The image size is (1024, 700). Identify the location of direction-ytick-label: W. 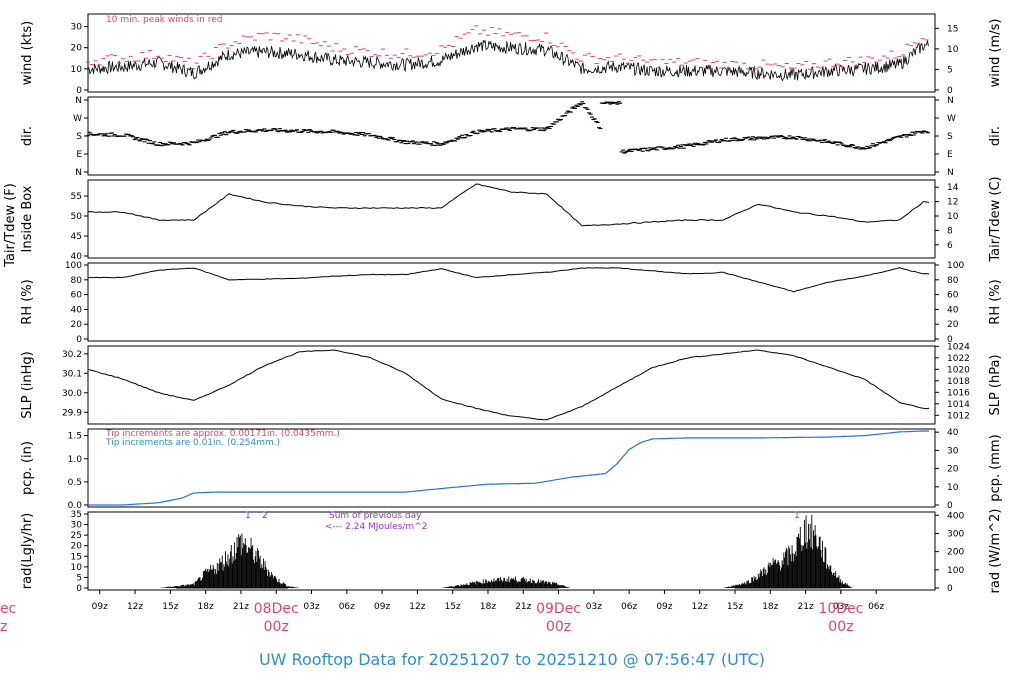
(77, 119).